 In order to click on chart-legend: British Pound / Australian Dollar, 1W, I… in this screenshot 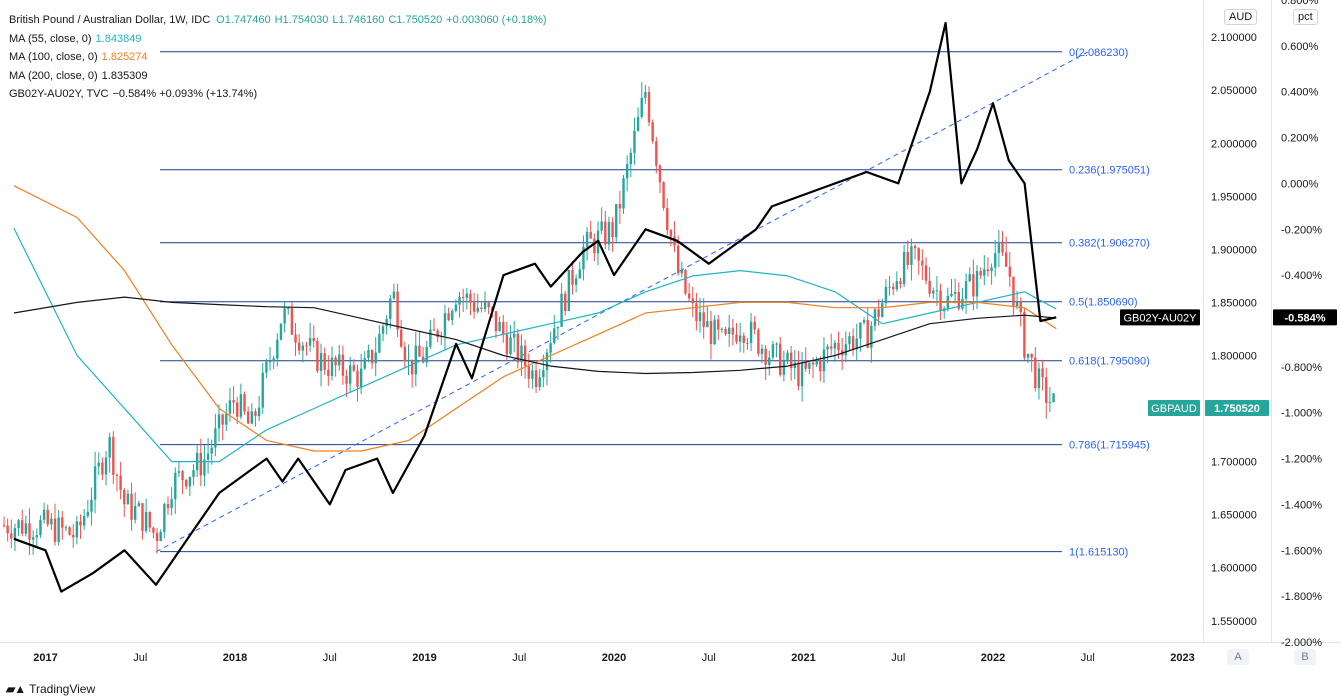, I will do `click(278, 57)`.